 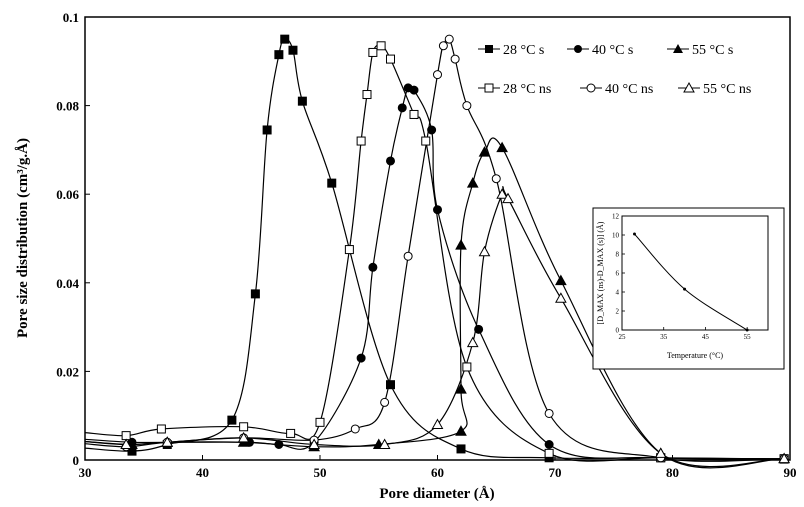 I want to click on x-tick-label: 90, so click(x=790, y=472).